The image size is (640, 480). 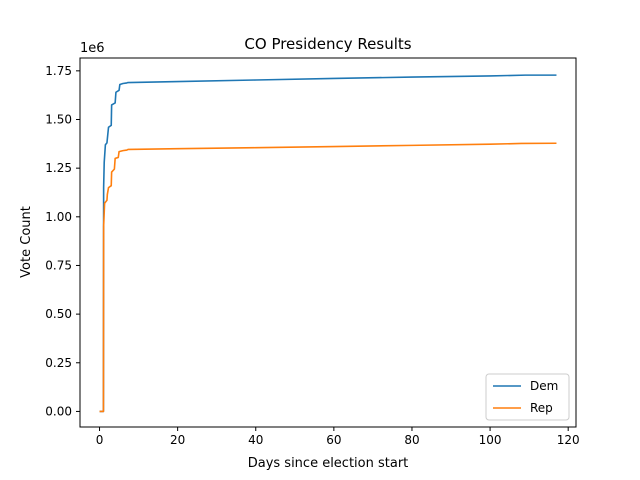 What do you see at coordinates (58, 411) in the screenshot?
I see `y-tick-label: 0.00` at bounding box center [58, 411].